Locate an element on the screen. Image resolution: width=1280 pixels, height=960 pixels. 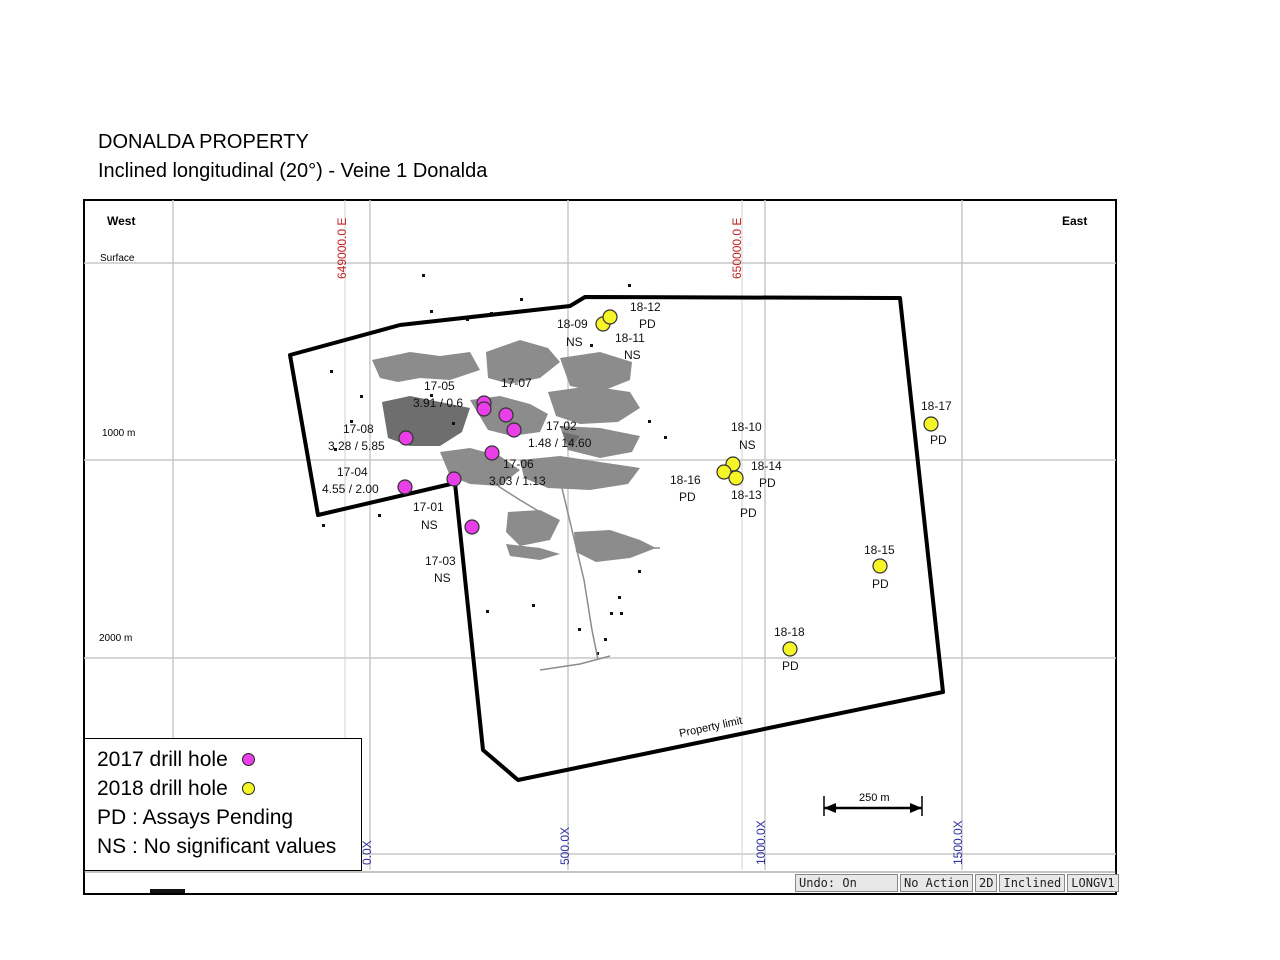
note-17-08: 3.28 / 5.85 is located at coordinates (356, 446).